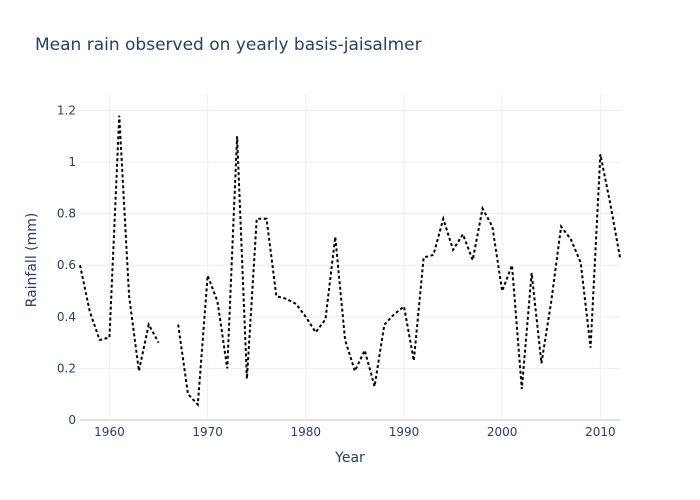  What do you see at coordinates (66, 110) in the screenshot?
I see `y-tick-label: 1.2` at bounding box center [66, 110].